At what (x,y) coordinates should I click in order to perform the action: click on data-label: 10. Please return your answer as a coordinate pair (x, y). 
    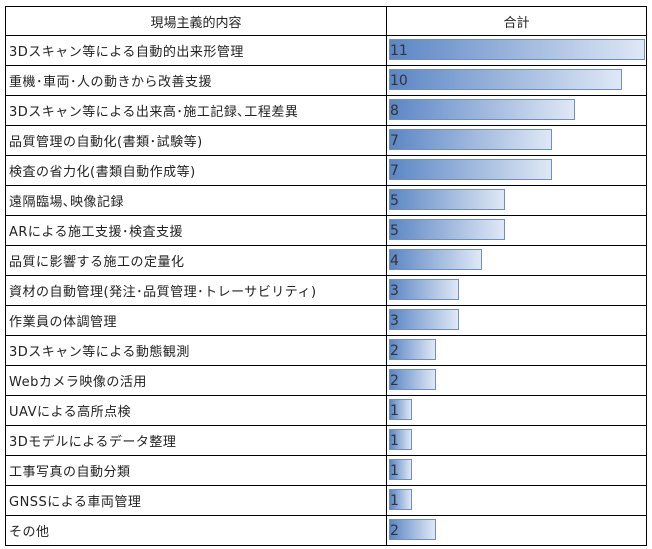
    Looking at the image, I should click on (399, 81).